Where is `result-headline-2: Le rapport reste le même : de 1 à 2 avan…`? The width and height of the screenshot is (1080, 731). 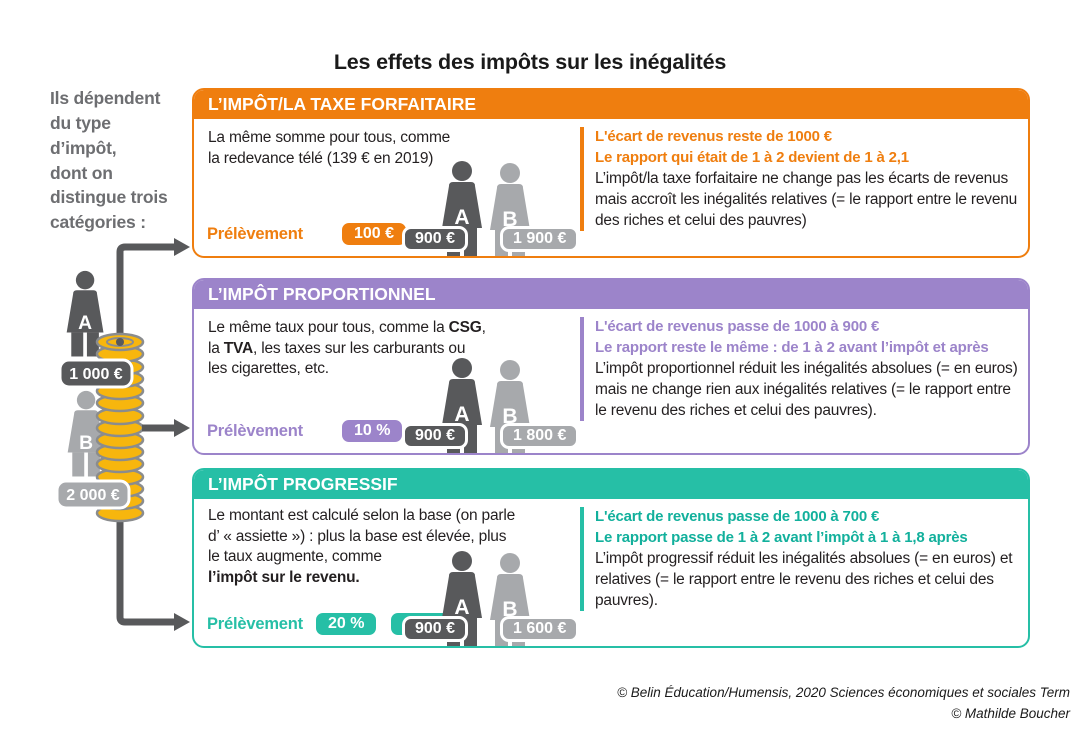
result-headline-2: Le rapport reste le même : de 1 à 2 avan… is located at coordinates (792, 347).